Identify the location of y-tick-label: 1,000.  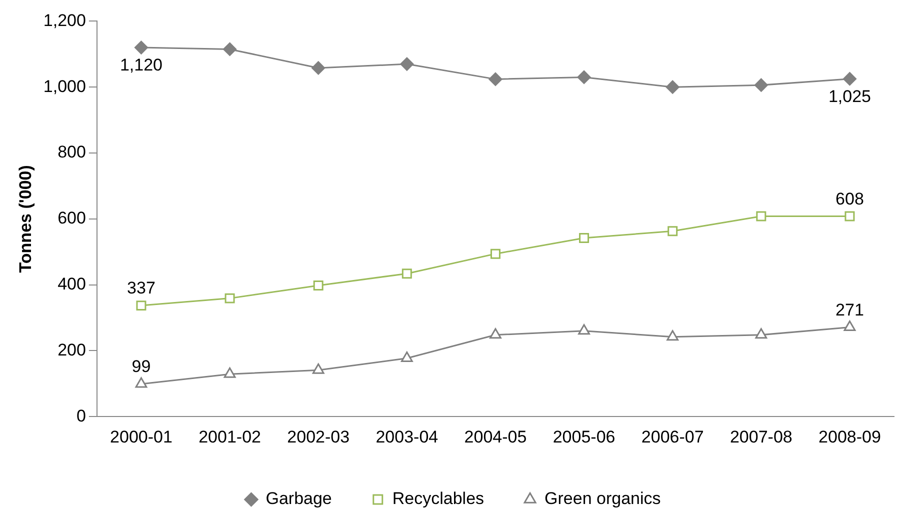
(64, 86).